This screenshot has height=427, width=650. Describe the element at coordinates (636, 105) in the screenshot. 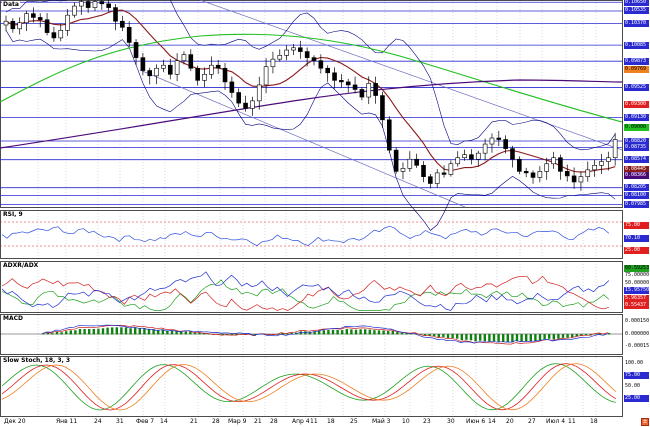

I see `price-tag: 0.09300` at that location.